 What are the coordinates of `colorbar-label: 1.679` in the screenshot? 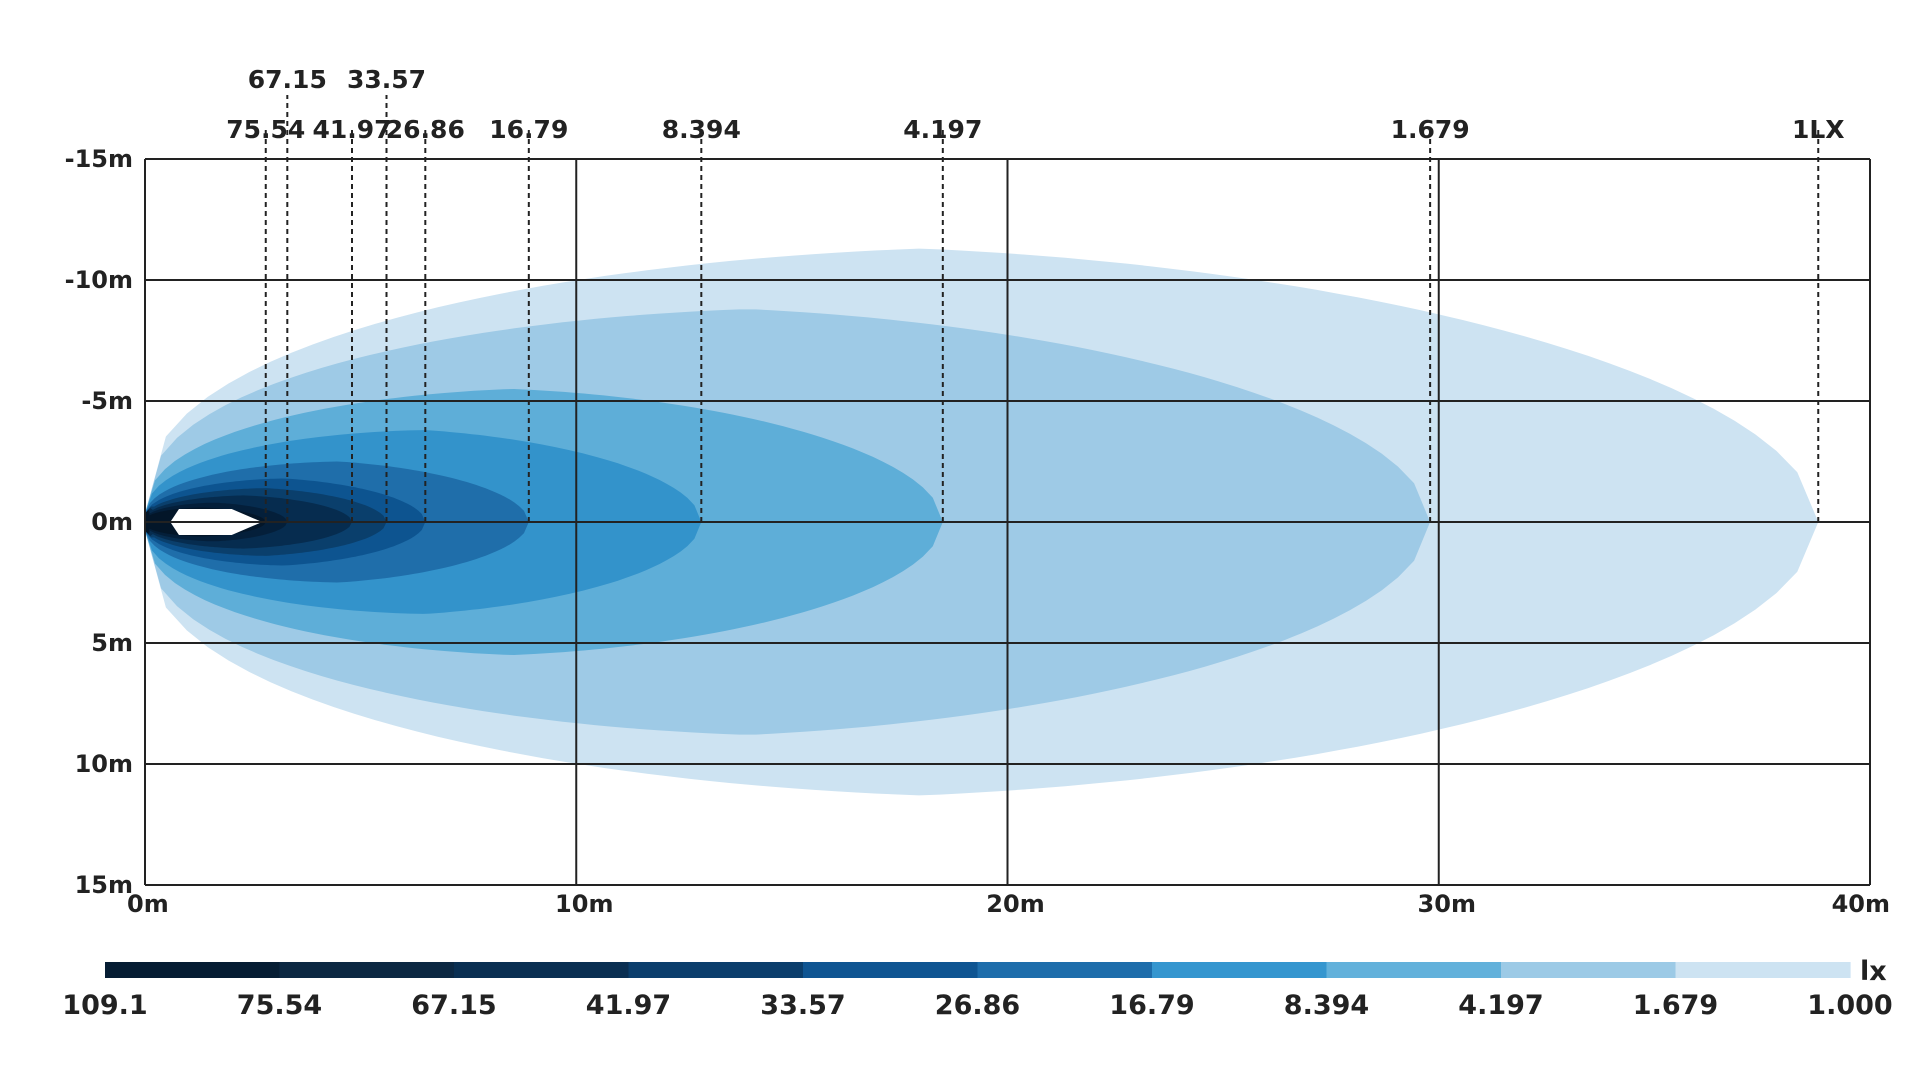 It's located at (1675, 1005).